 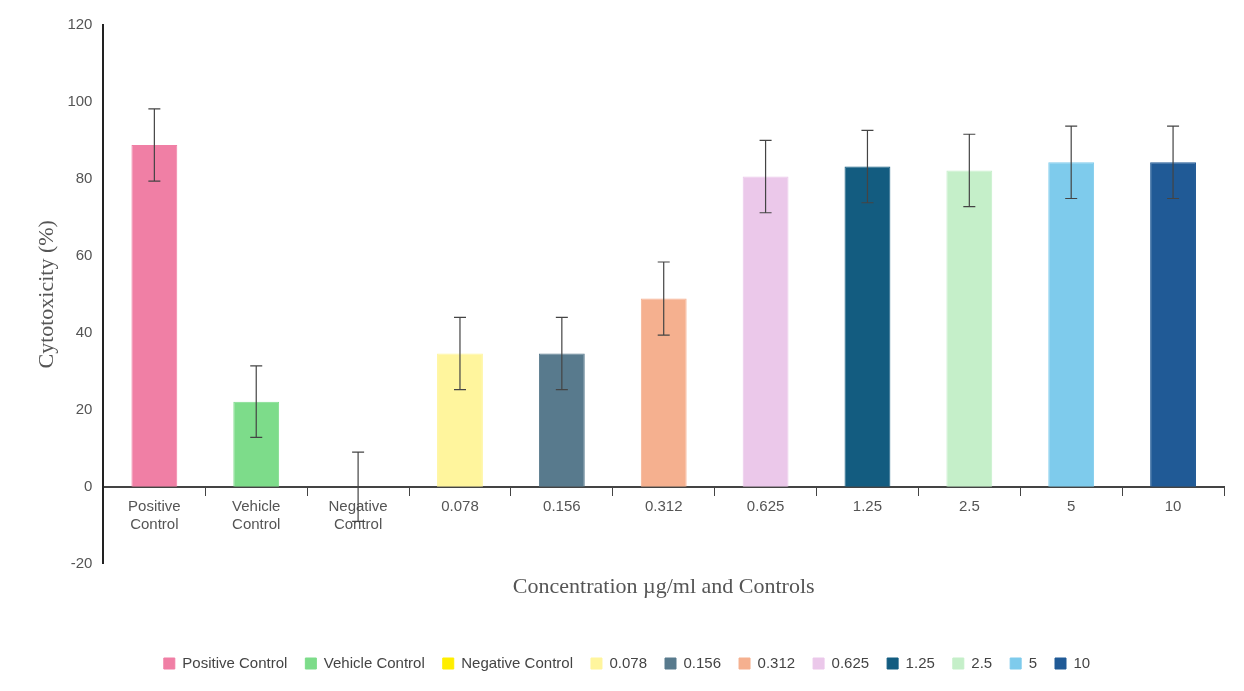 I want to click on legend-label: 10, so click(x=1082, y=662).